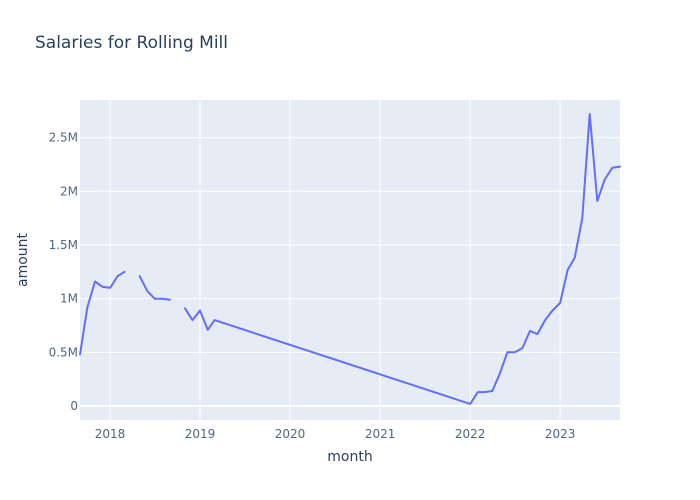 The height and width of the screenshot is (500, 700). What do you see at coordinates (349, 457) in the screenshot?
I see `x-axis-title: month` at bounding box center [349, 457].